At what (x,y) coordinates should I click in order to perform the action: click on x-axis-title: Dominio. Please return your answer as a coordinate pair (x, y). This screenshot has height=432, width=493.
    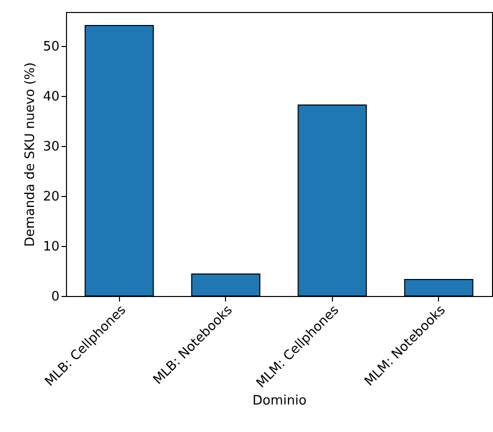
    Looking at the image, I should click on (279, 400).